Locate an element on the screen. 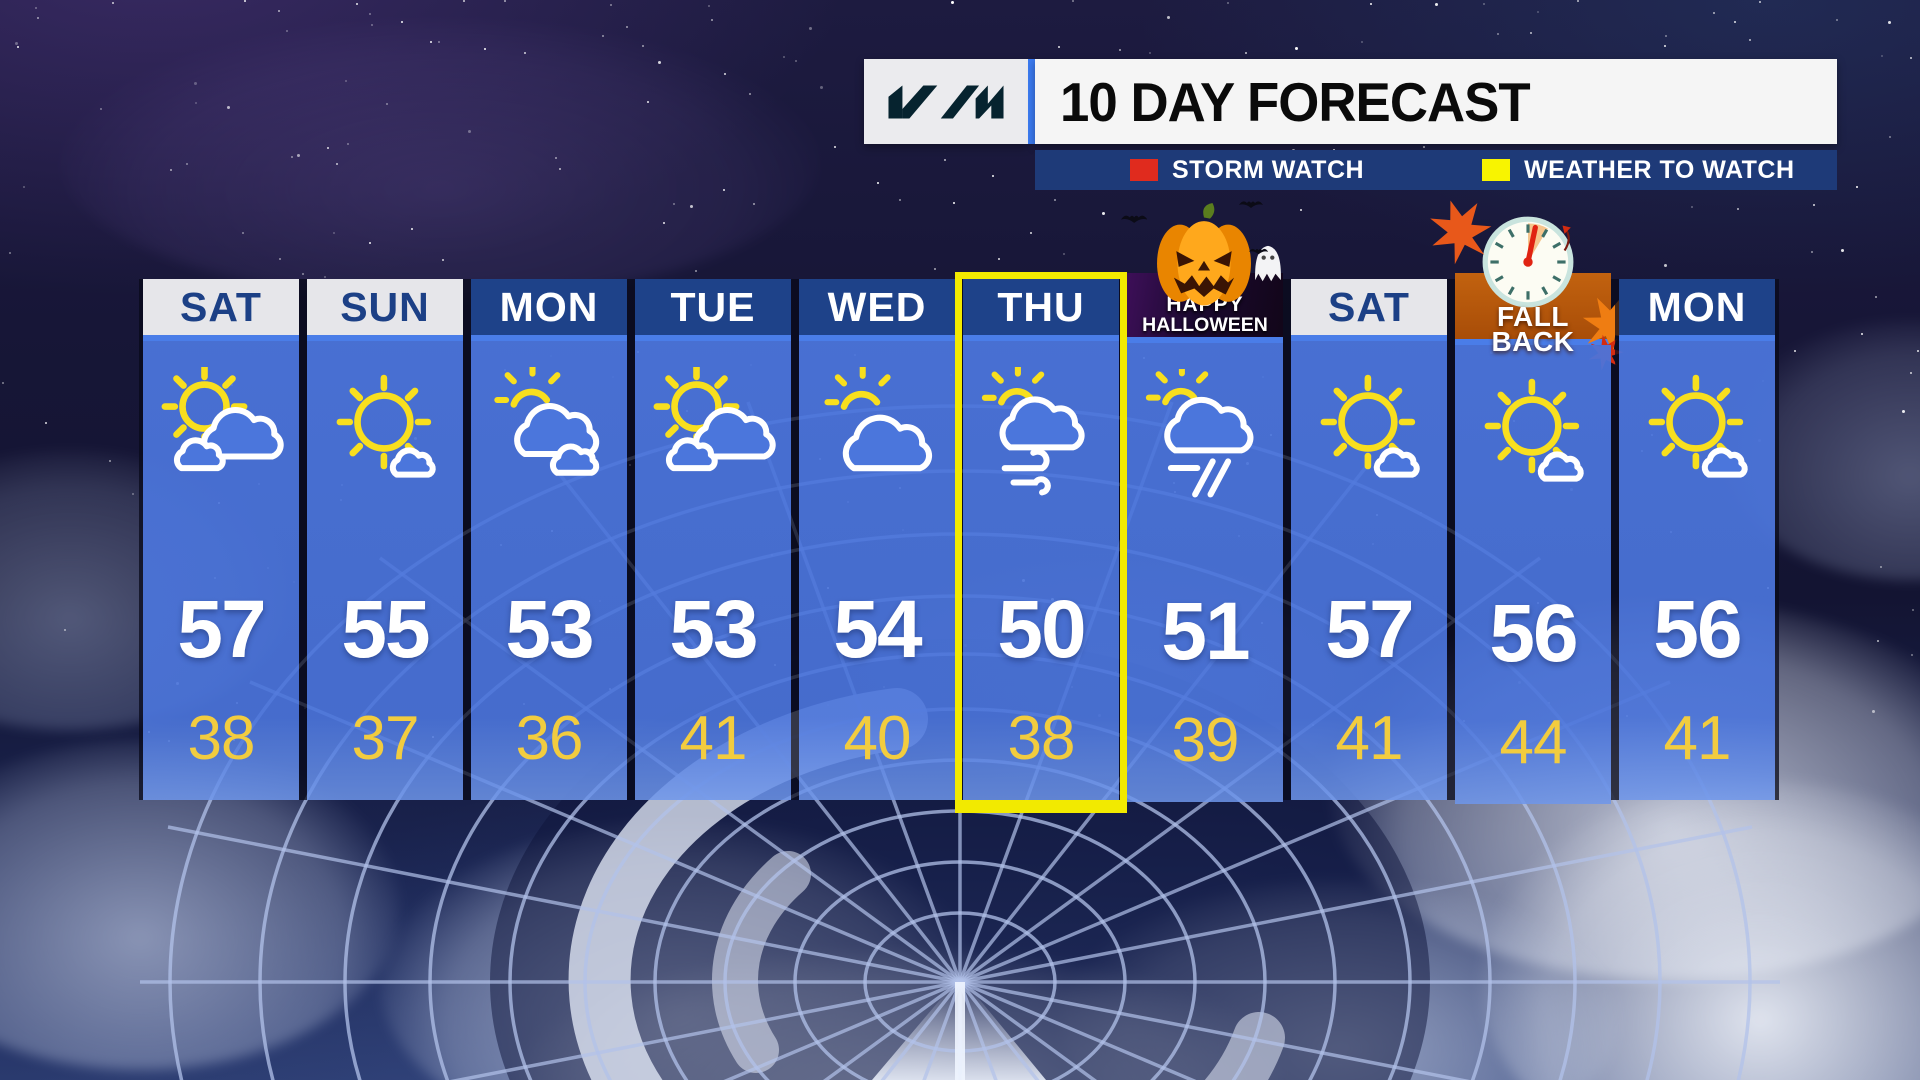  forecast-day-column-10: MON 56 41 is located at coordinates (1697, 539).